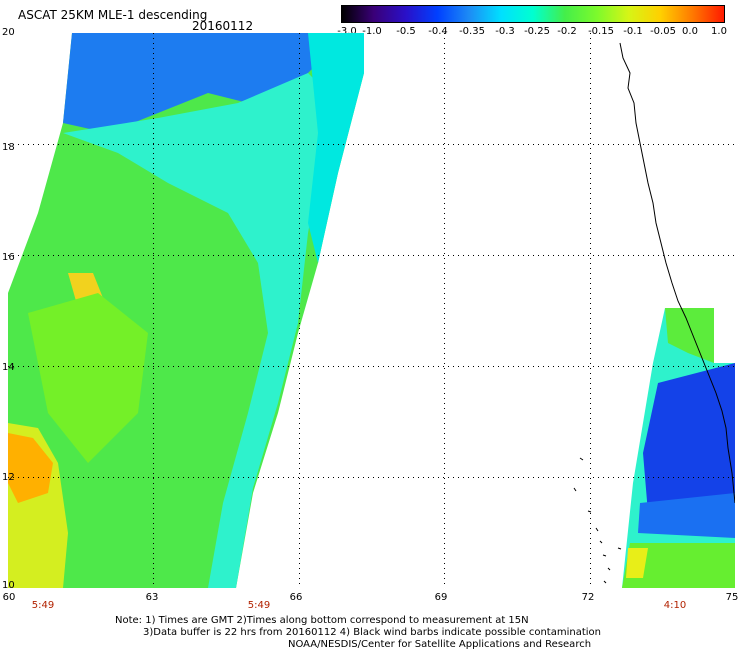 The image size is (740, 650). I want to click on colorbar-label: -0.3, so click(505, 31).